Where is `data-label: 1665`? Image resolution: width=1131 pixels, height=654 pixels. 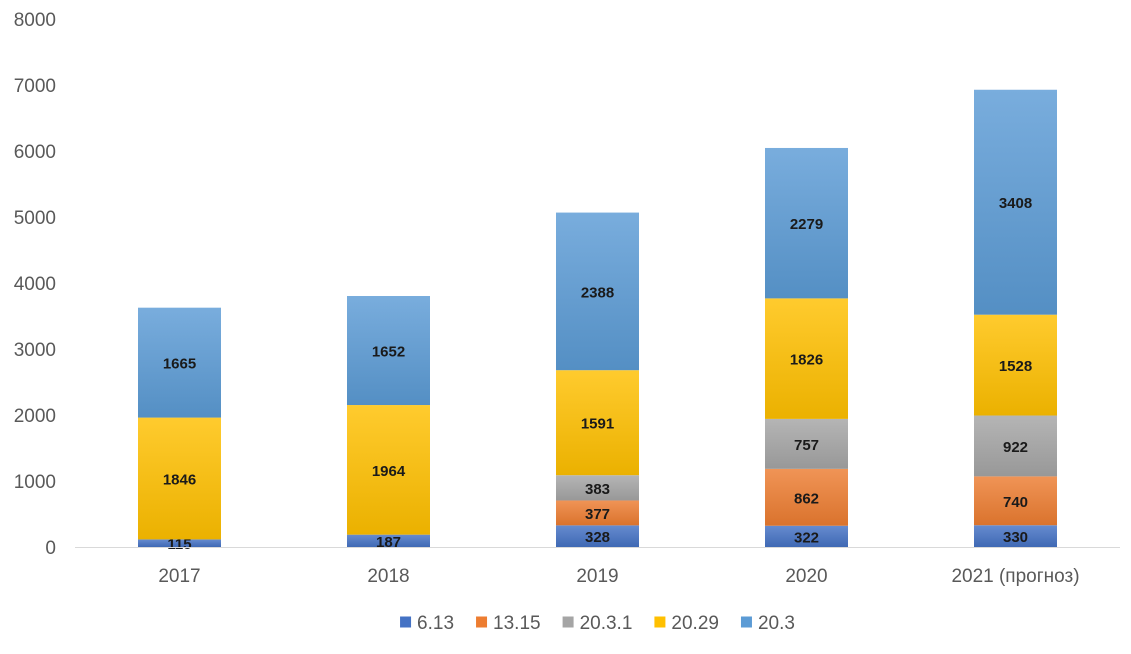
data-label: 1665 is located at coordinates (179, 364).